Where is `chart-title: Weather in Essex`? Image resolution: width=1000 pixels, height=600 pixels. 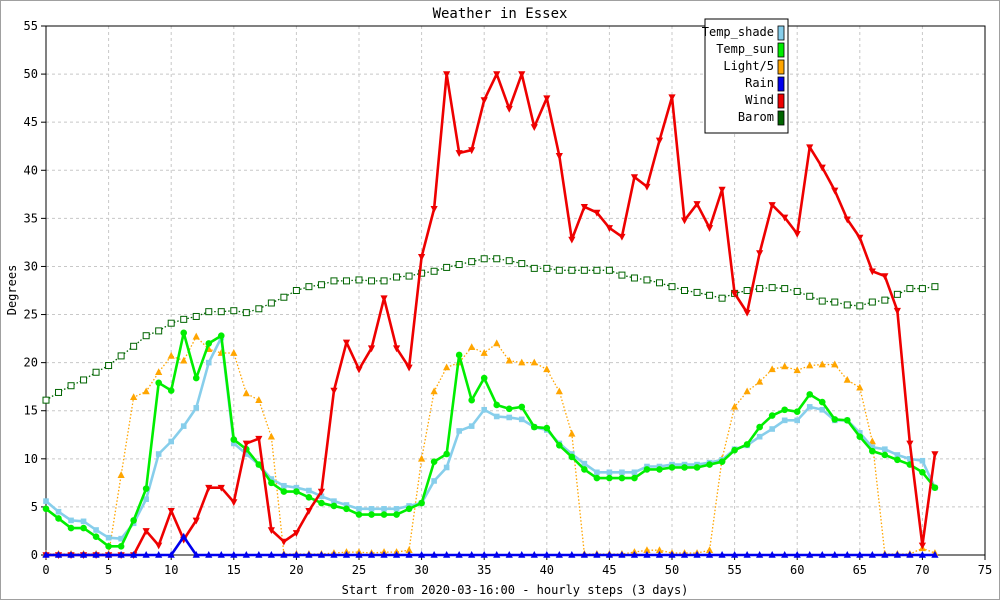
chart-title: Weather in Essex is located at coordinates (500, 14).